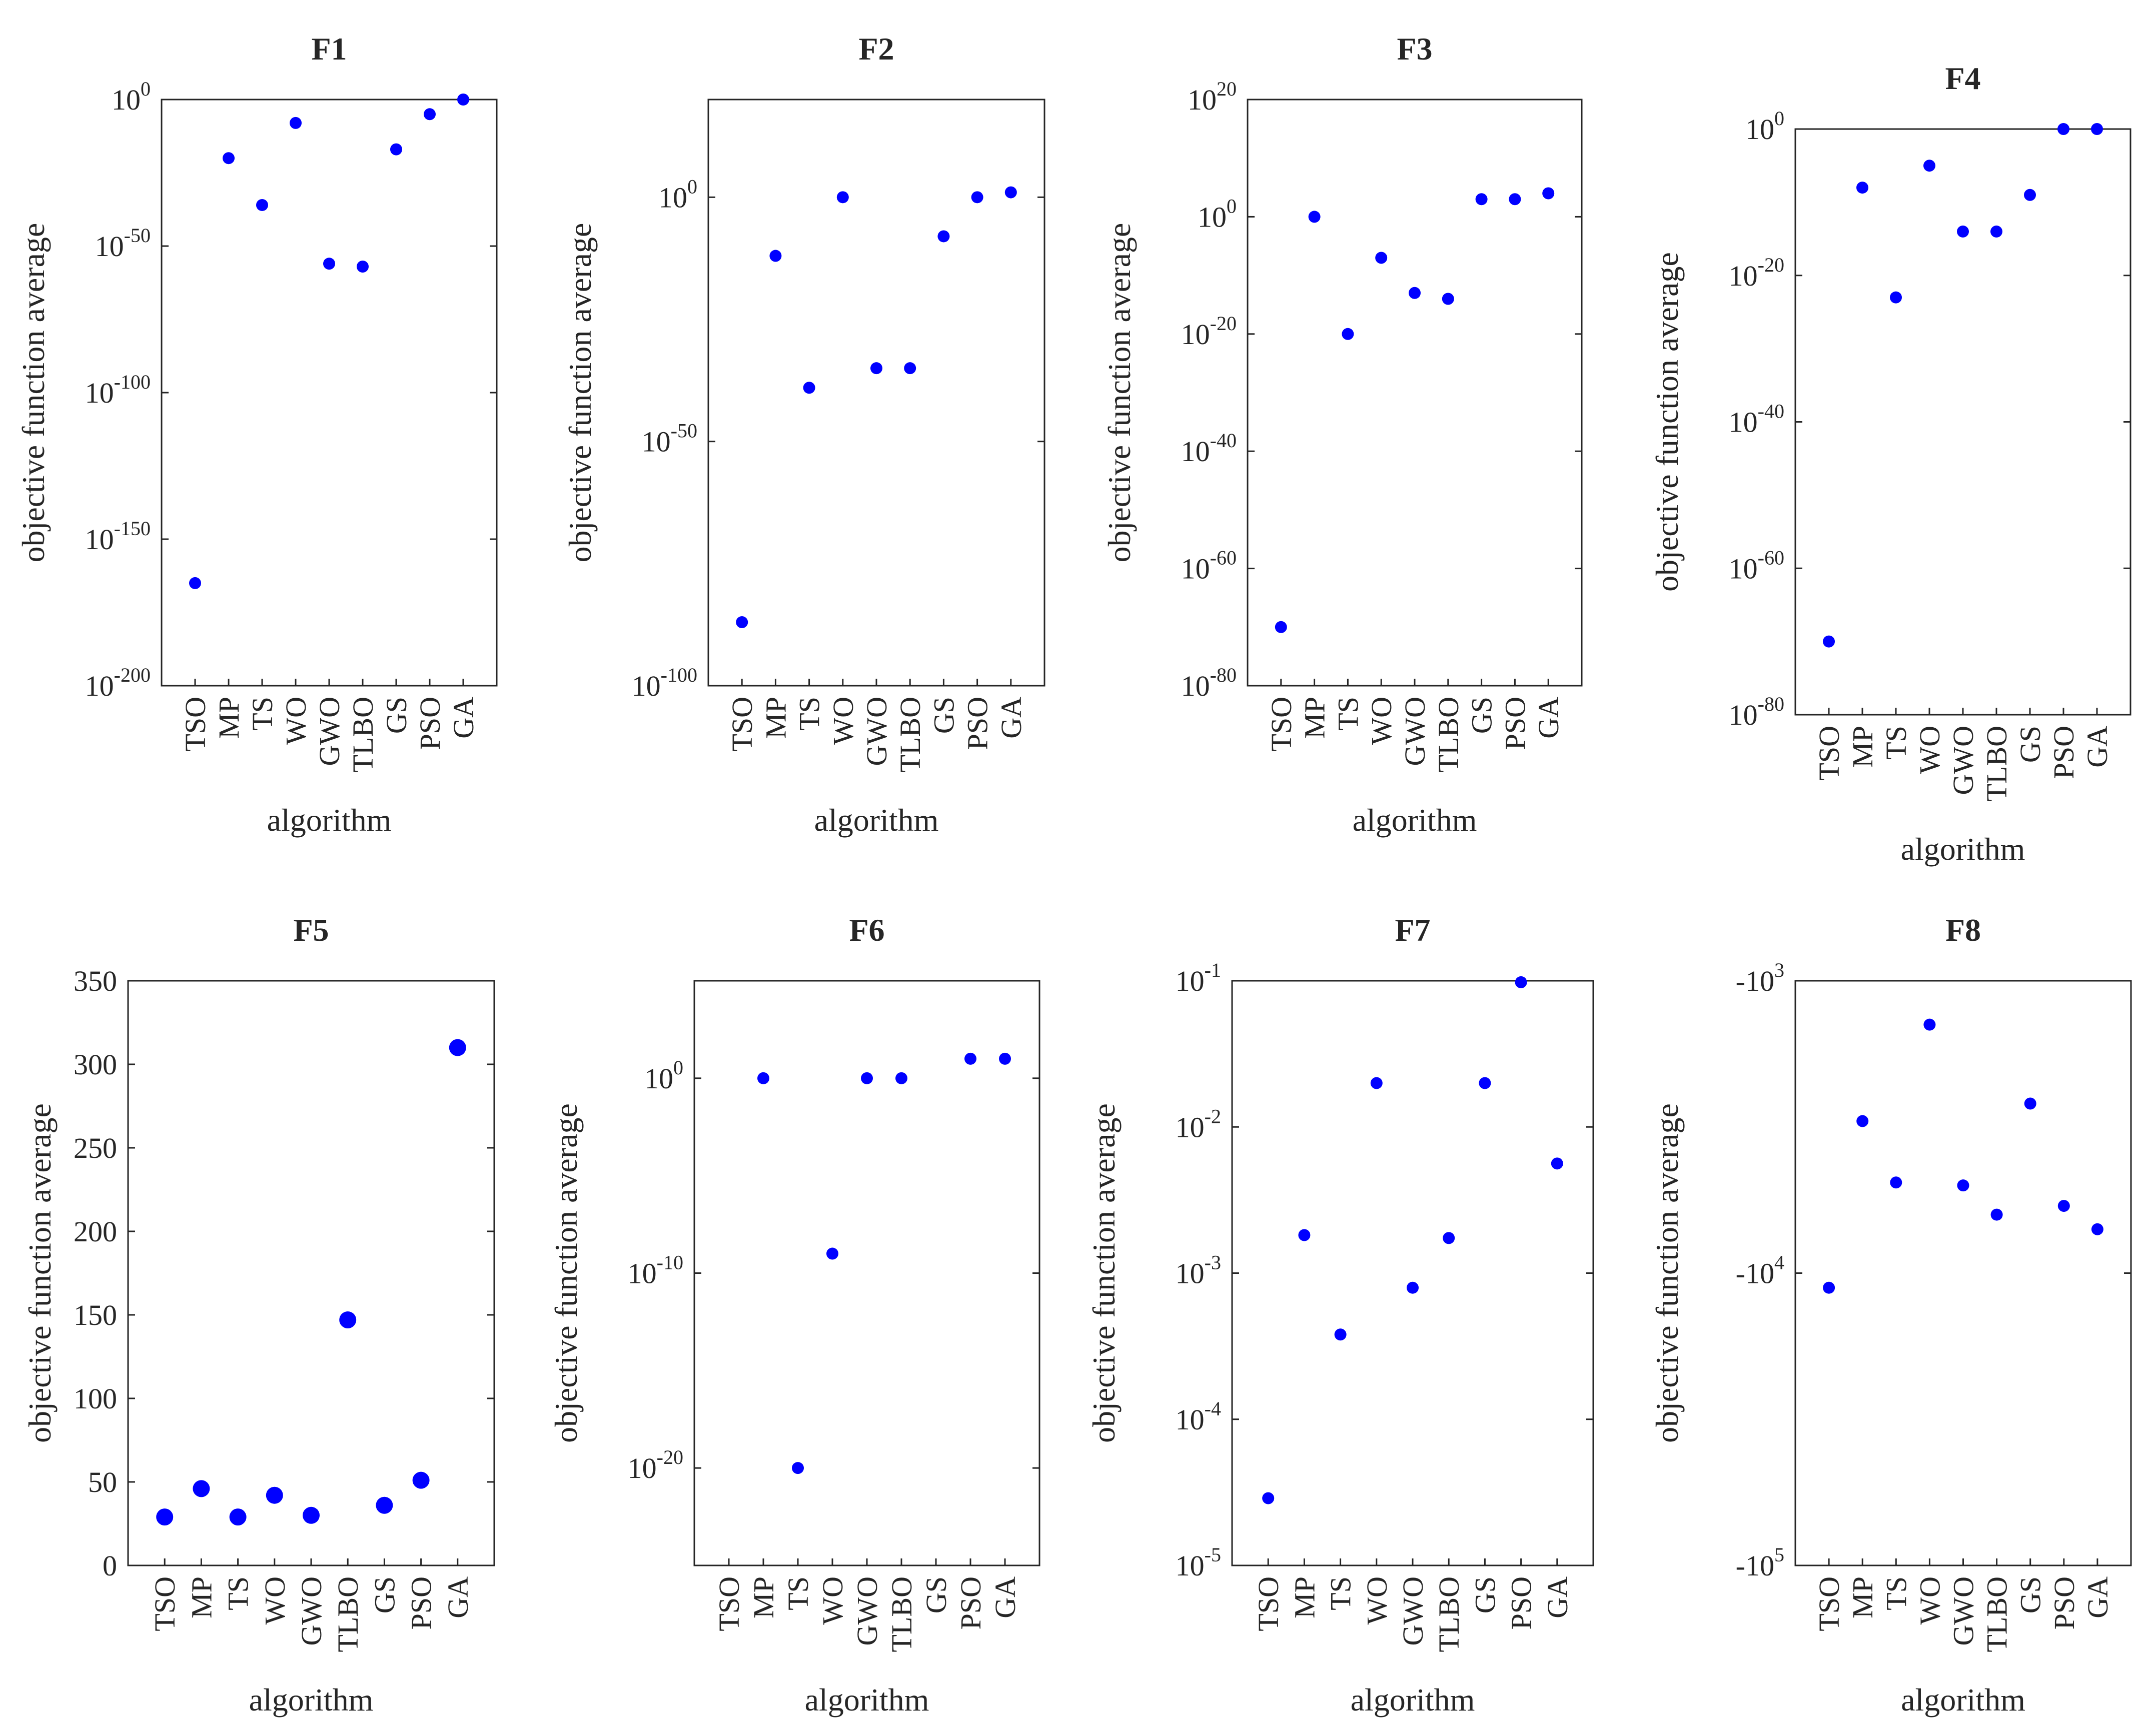  I want to click on y-tick-label: 300, so click(95, 1065).